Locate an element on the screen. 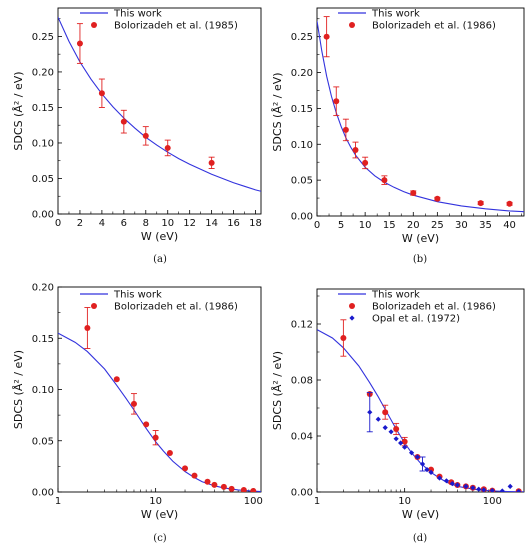  panel-caption: (b) is located at coordinates (420, 259).